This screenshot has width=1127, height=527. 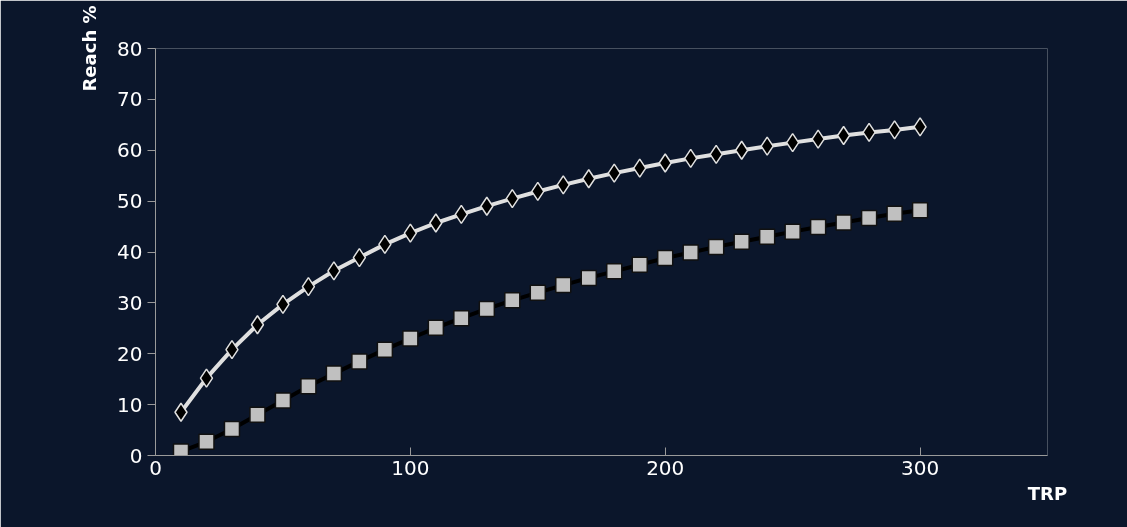 I want to click on y-tick-label: 70, so click(x=130, y=99).